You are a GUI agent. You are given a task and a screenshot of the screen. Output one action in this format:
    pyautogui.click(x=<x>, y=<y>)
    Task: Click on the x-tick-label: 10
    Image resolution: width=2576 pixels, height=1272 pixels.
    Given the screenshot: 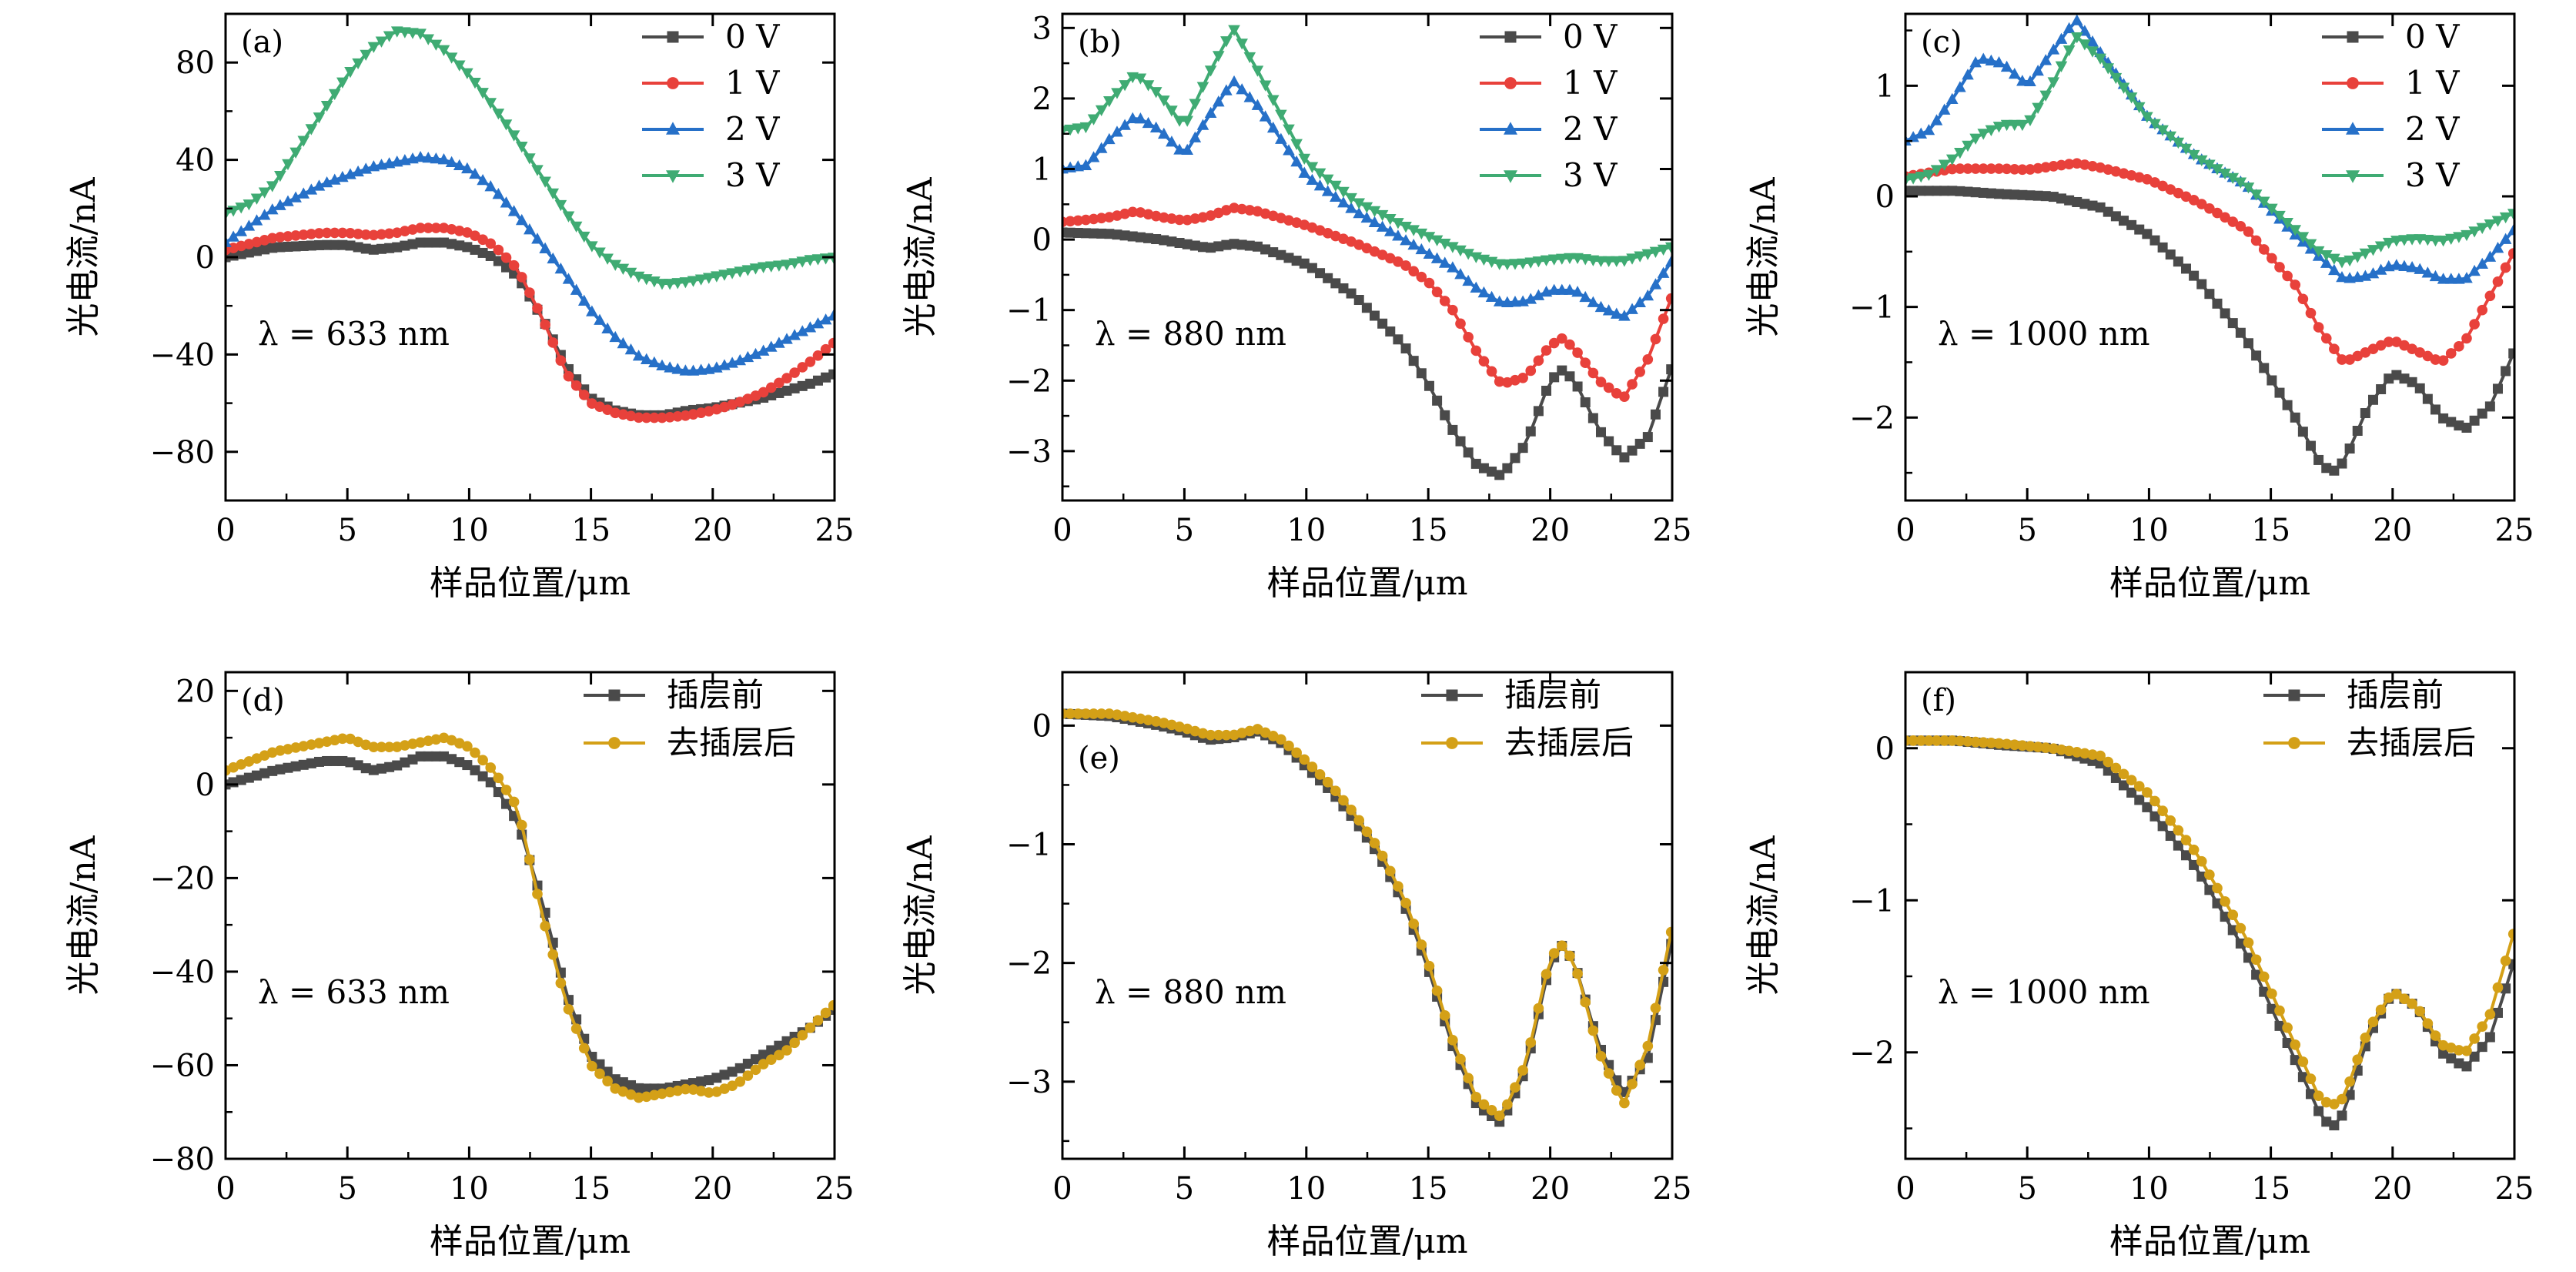 What is the action you would take?
    pyautogui.click(x=1306, y=531)
    